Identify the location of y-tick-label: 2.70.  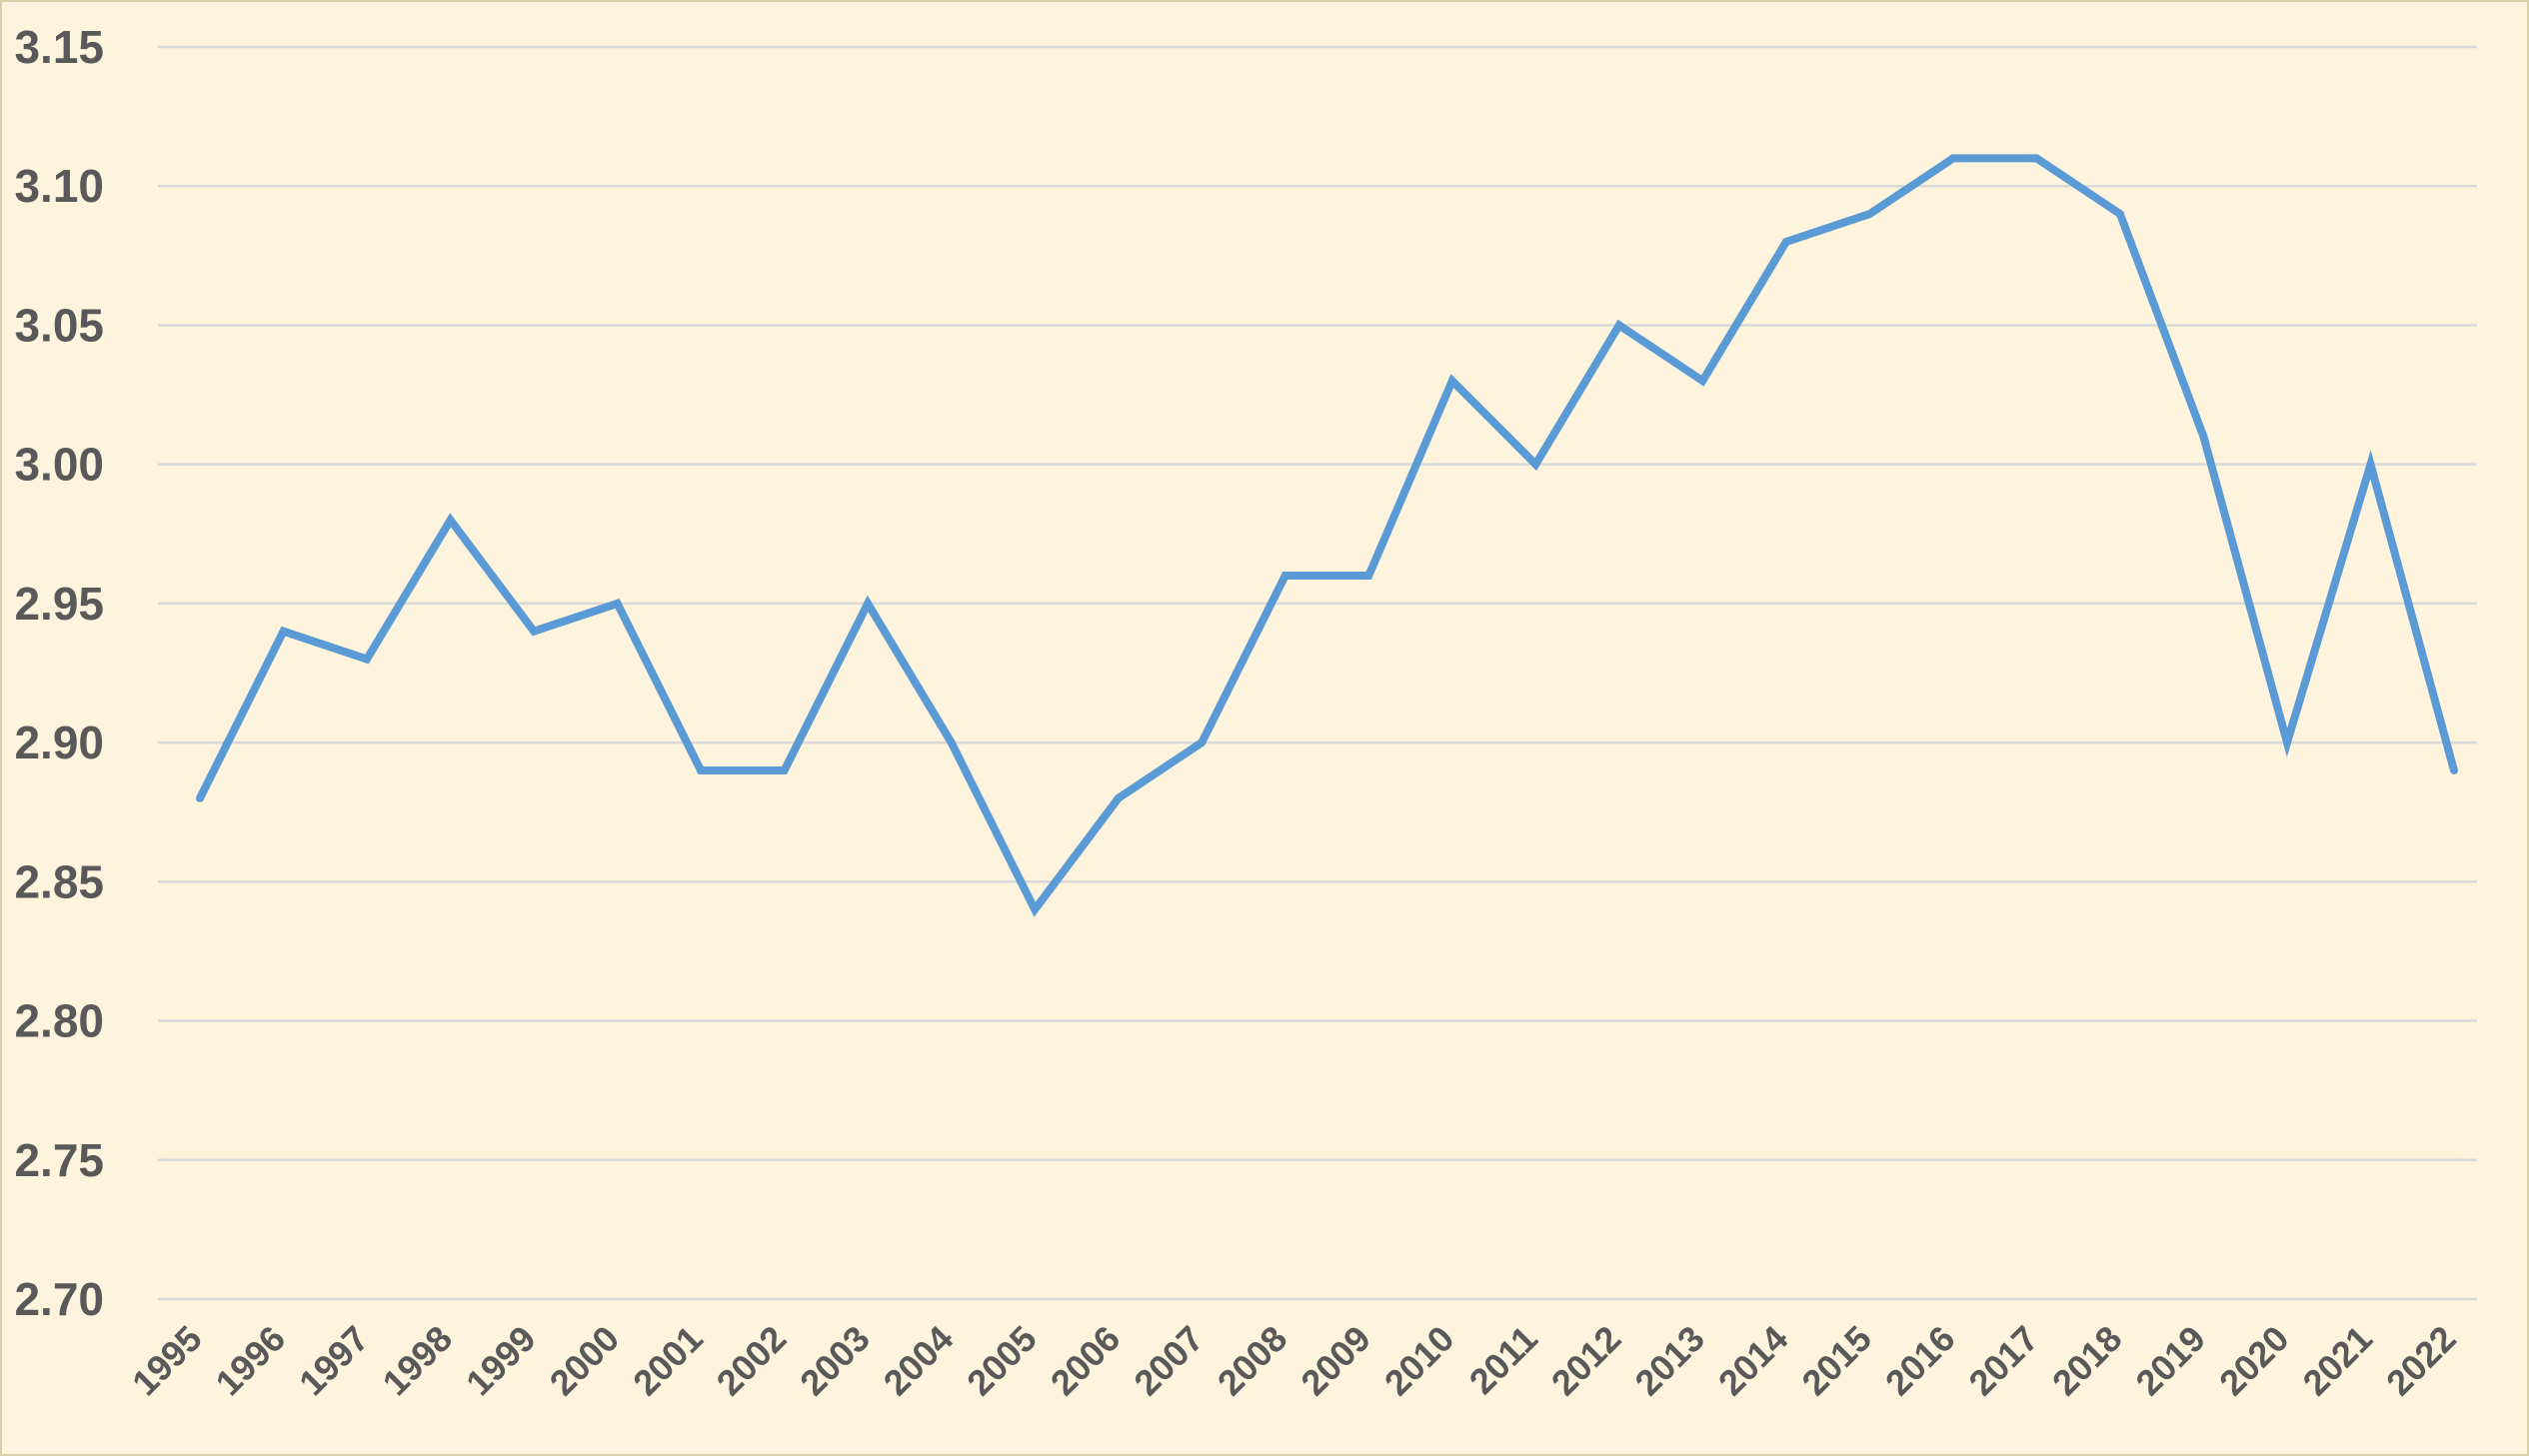
(59, 1299).